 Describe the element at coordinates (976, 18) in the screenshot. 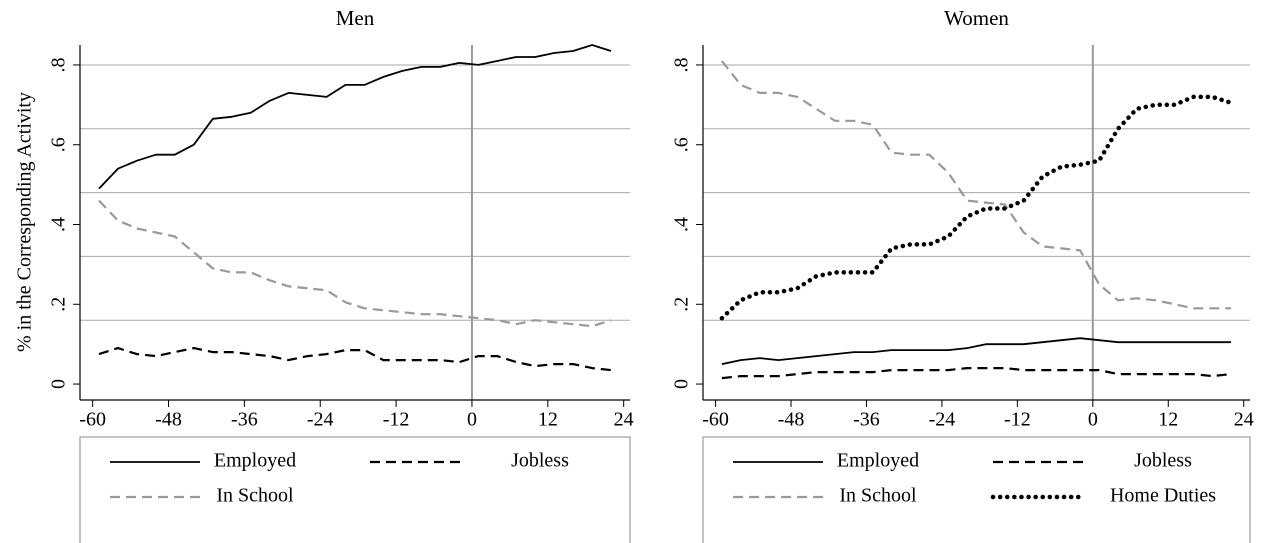

I see `panel-title: Women` at that location.